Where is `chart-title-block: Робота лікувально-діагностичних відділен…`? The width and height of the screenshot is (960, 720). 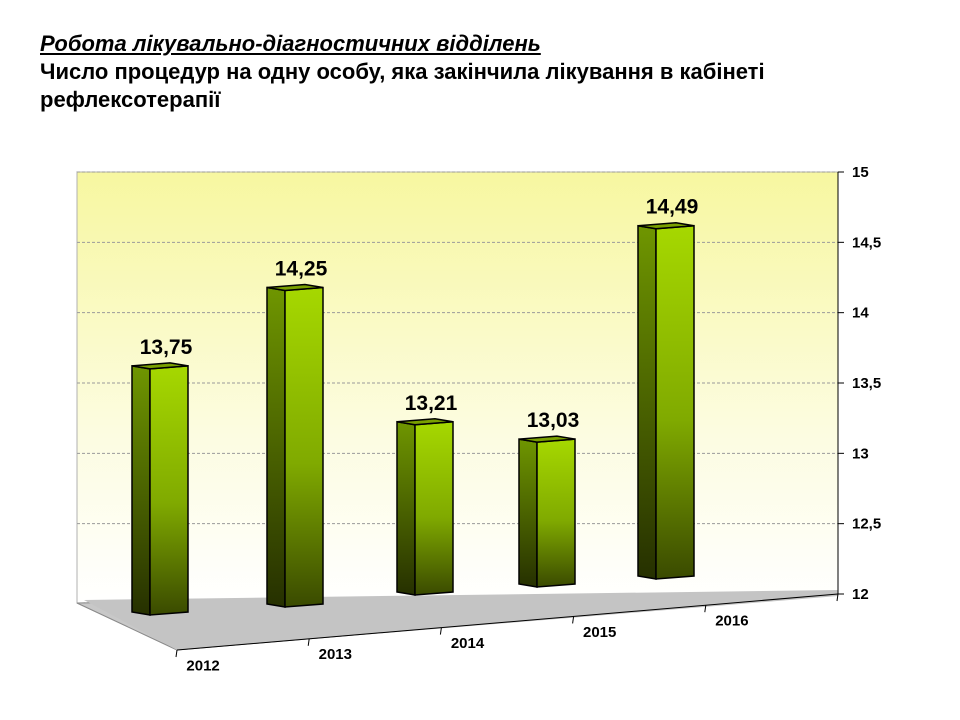
chart-title-block: Робота лікувально-діагностичних відділен… is located at coordinates (480, 72).